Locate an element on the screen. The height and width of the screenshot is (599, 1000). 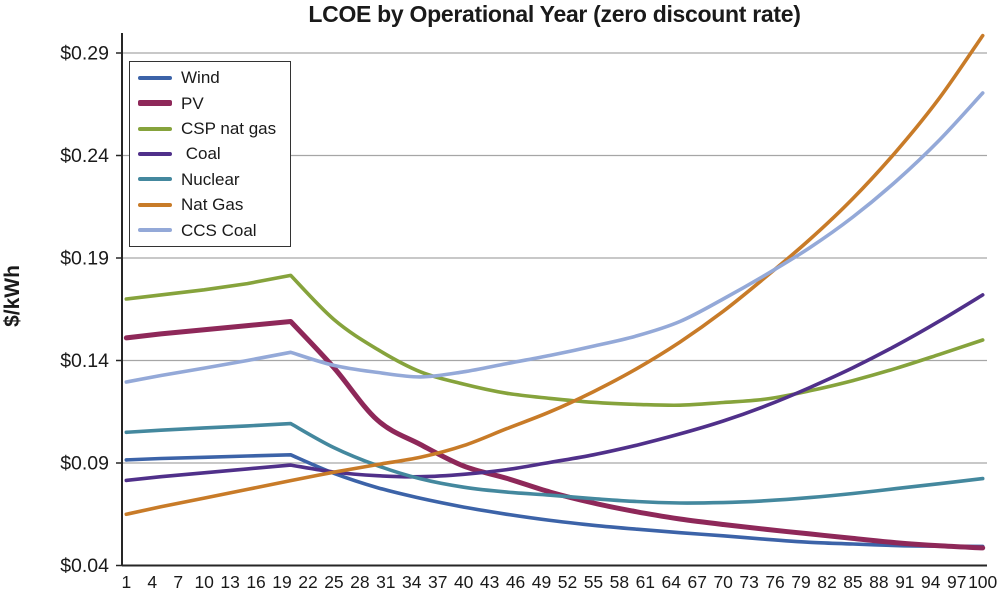
legend-item-ccs-coal: CCS Coal is located at coordinates (214, 230).